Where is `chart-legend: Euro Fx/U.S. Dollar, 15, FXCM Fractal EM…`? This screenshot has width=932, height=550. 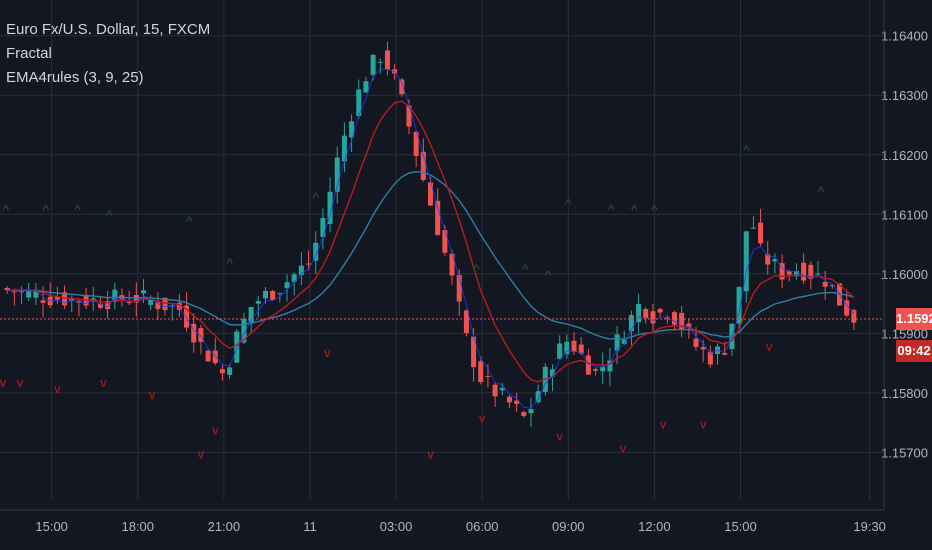
chart-legend: Euro Fx/U.S. Dollar, 15, FXCM Fractal EM… is located at coordinates (108, 54).